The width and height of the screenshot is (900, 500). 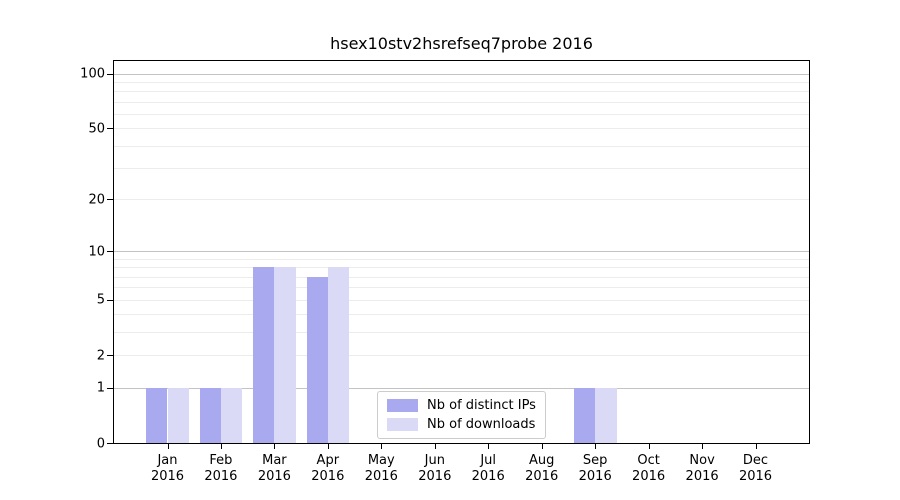 What do you see at coordinates (542, 469) in the screenshot?
I see `x-tick-label-8: Aug 2016` at bounding box center [542, 469].